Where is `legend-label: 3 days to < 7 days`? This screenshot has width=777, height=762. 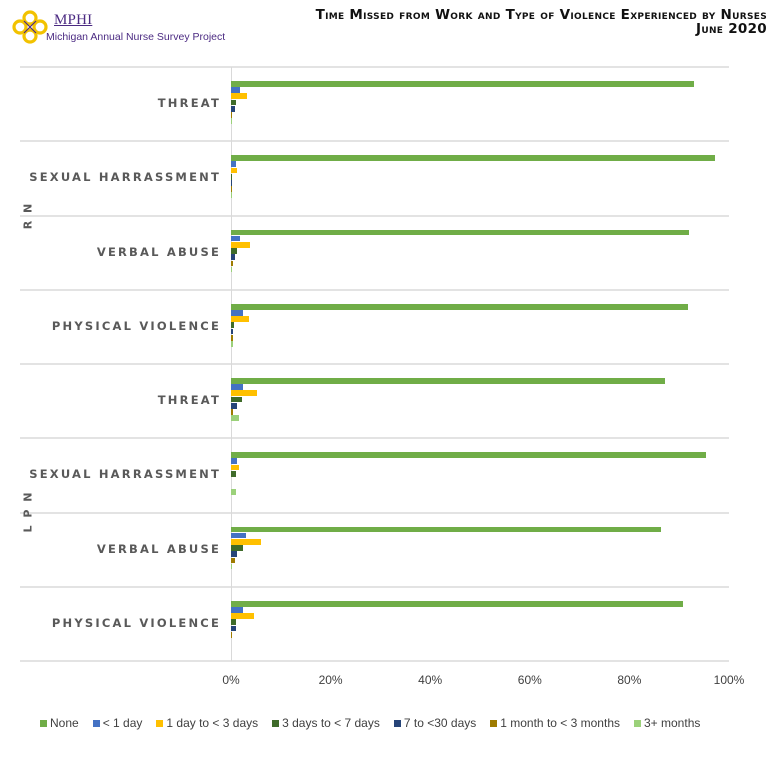 legend-label: 3 days to < 7 days is located at coordinates (331, 723).